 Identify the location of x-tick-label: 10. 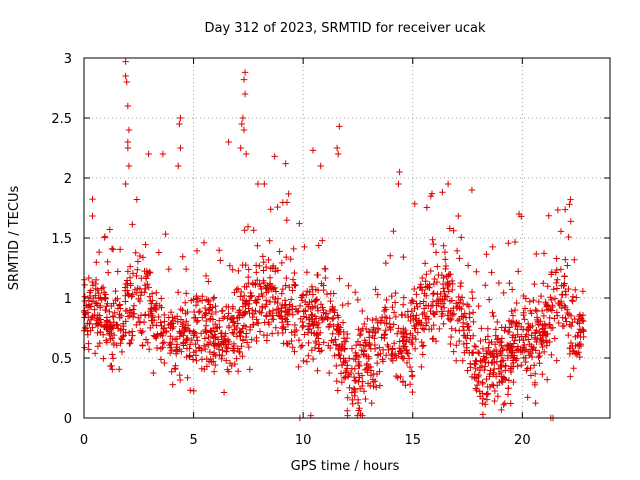
(303, 440).